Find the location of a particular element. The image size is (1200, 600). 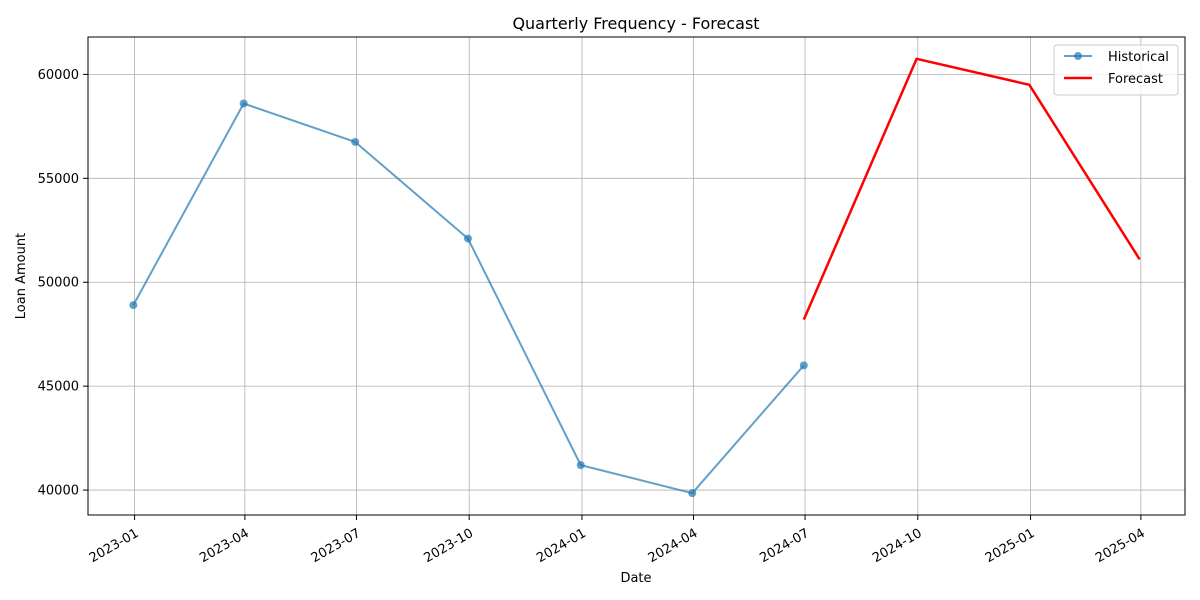

y-tick-label: 50000 is located at coordinates (58, 283).